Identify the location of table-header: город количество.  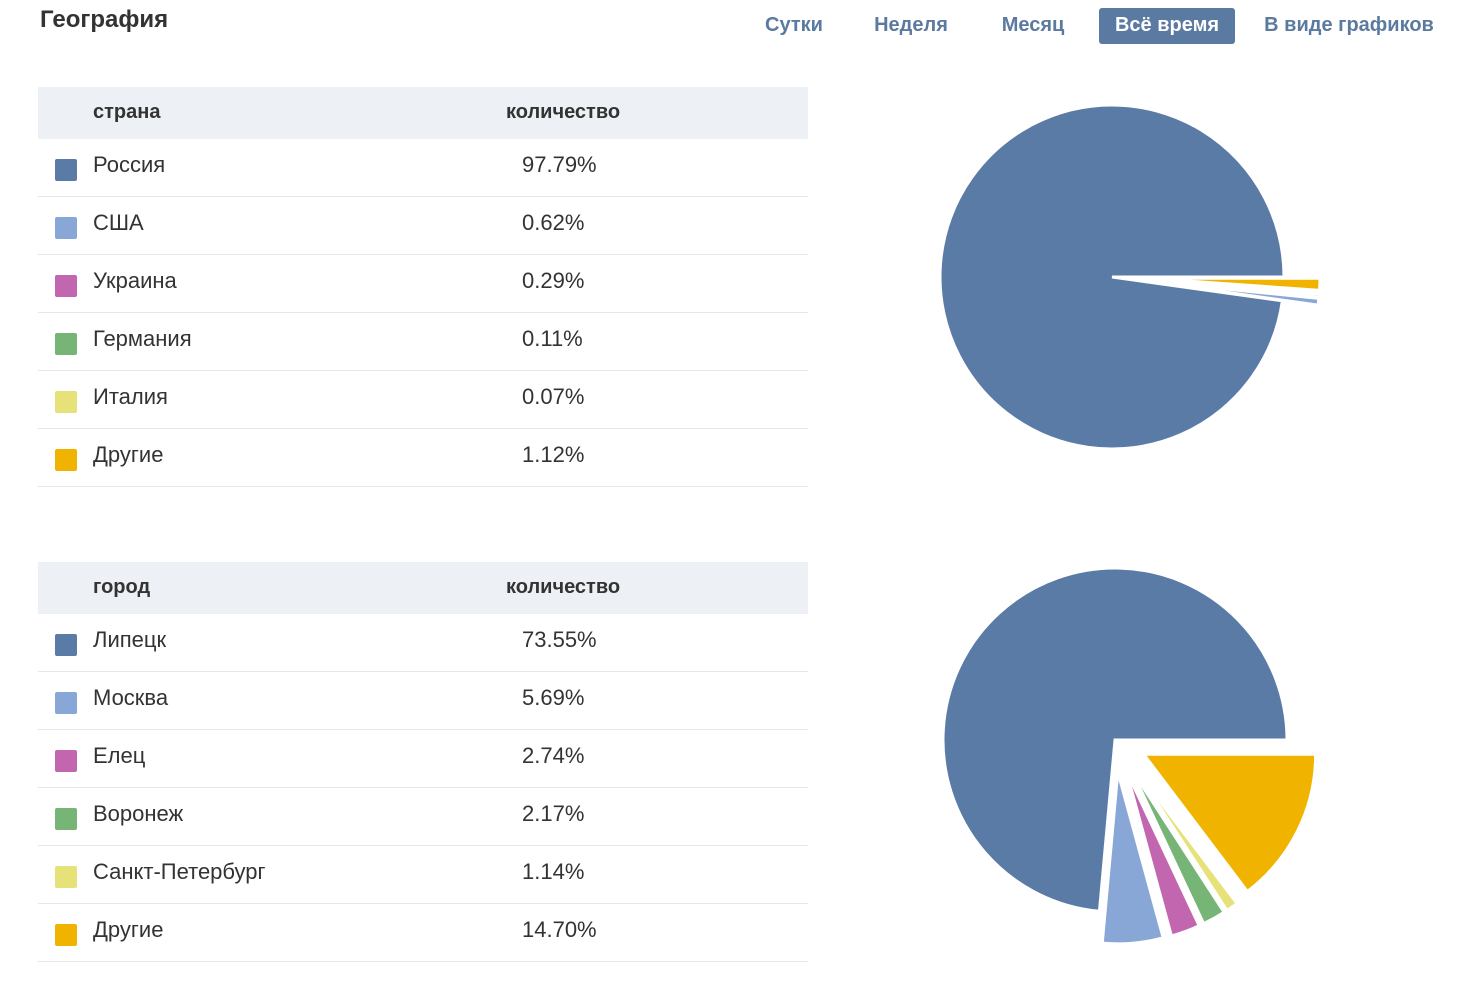
(423, 588).